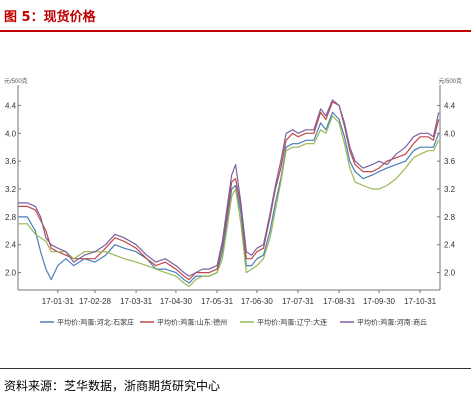  Describe the element at coordinates (58, 301) in the screenshot. I see `x-tick-label: 17-01-31` at that location.